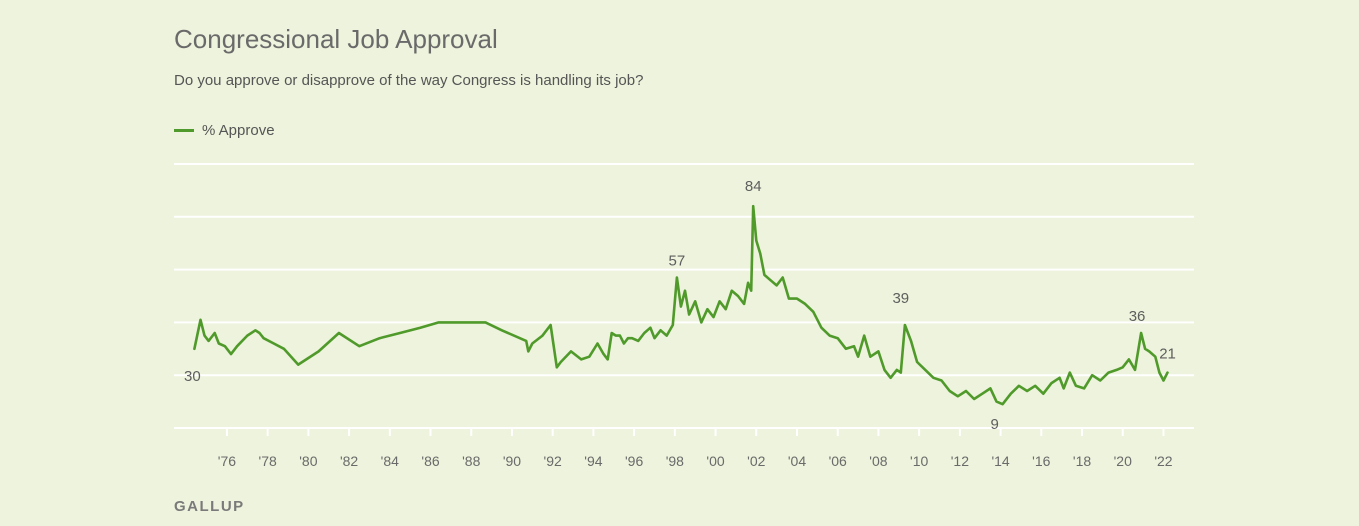 The image size is (1359, 526). What do you see at coordinates (756, 461) in the screenshot?
I see `x-tick-label: '02` at bounding box center [756, 461].